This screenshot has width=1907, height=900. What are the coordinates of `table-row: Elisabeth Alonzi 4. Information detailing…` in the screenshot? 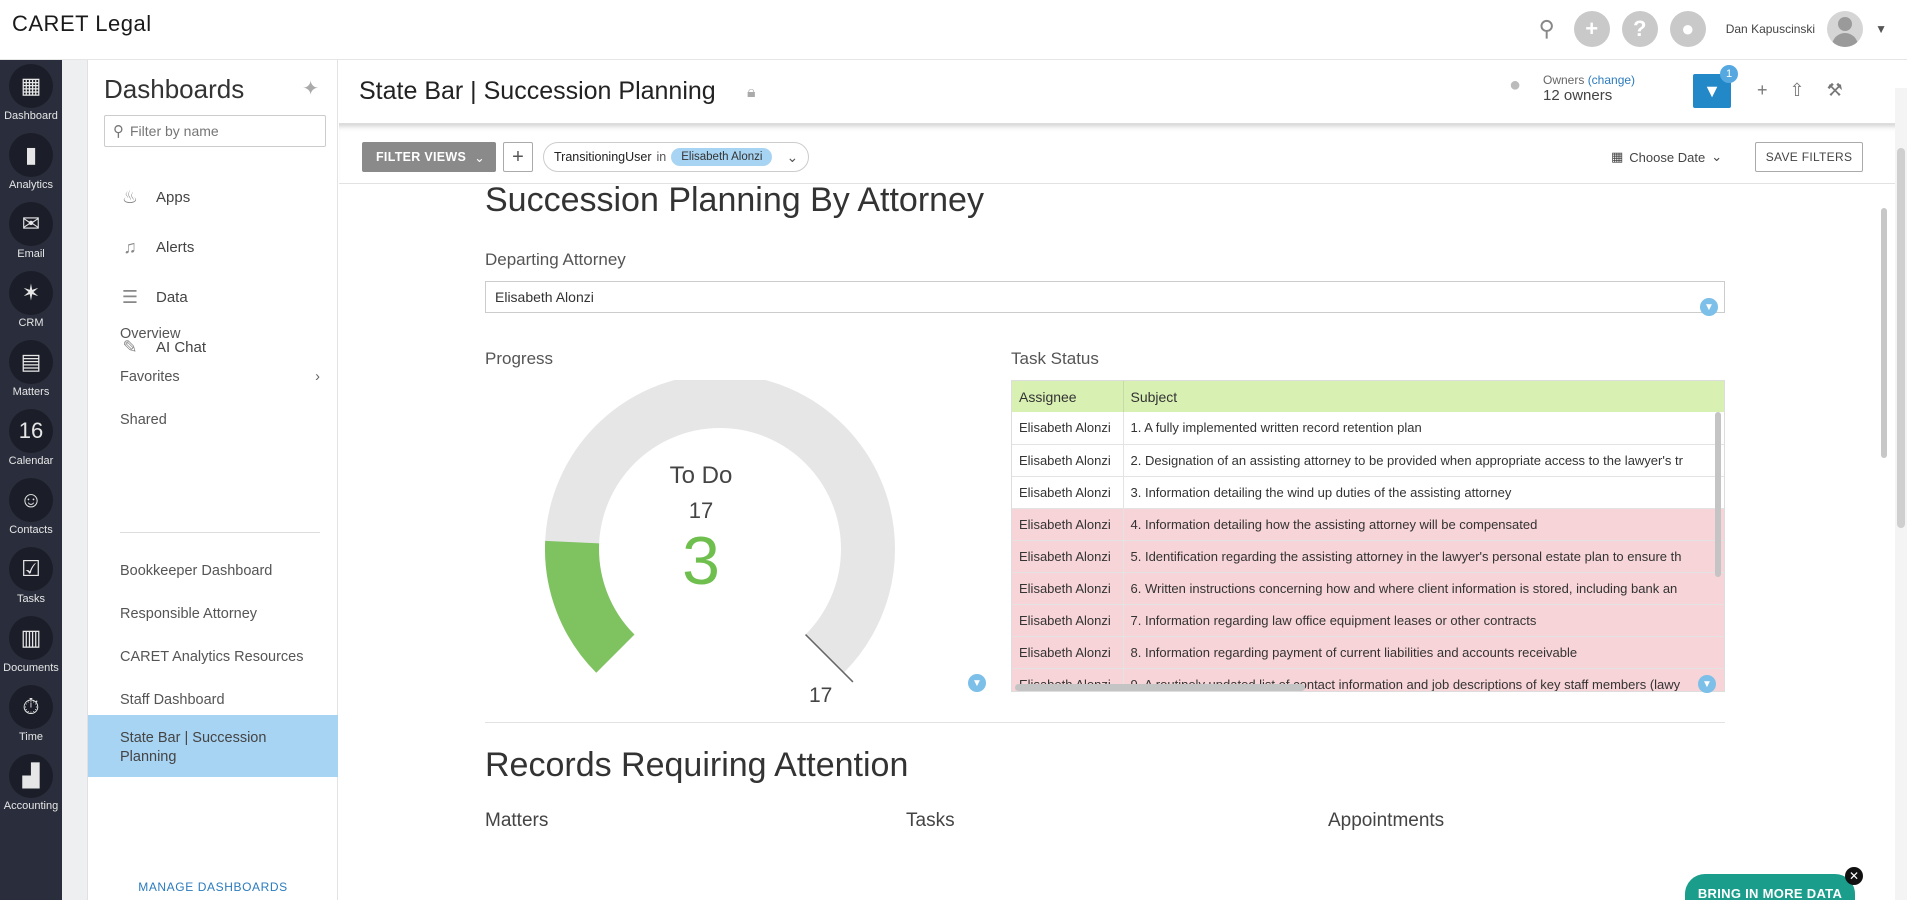 It's located at (1368, 524).